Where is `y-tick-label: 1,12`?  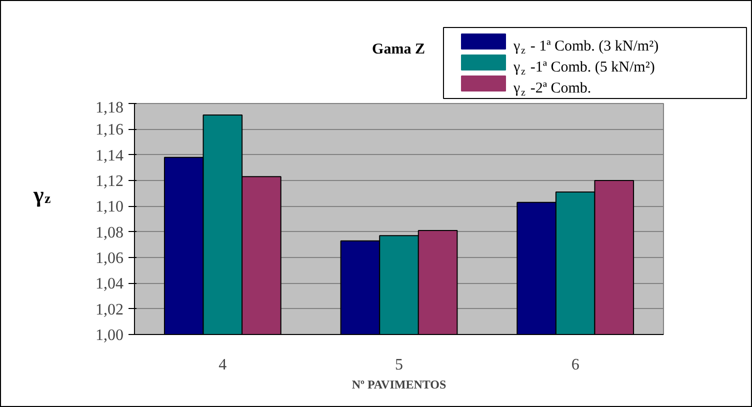 y-tick-label: 1,12 is located at coordinates (110, 181).